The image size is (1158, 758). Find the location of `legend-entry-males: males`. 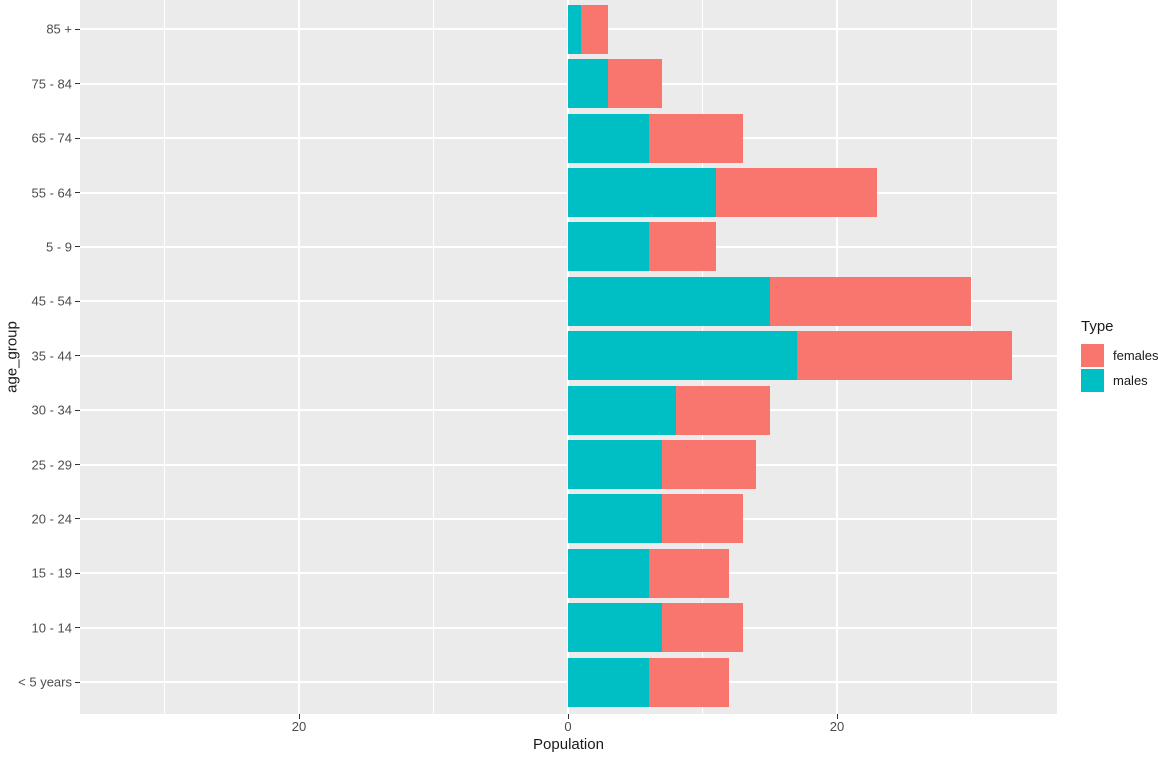

legend-entry-males: males is located at coordinates (1118, 380).